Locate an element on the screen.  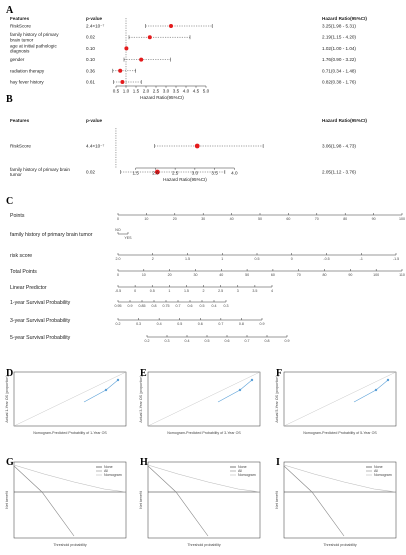
panel-letter-a: A is located at coordinates (10, 10).